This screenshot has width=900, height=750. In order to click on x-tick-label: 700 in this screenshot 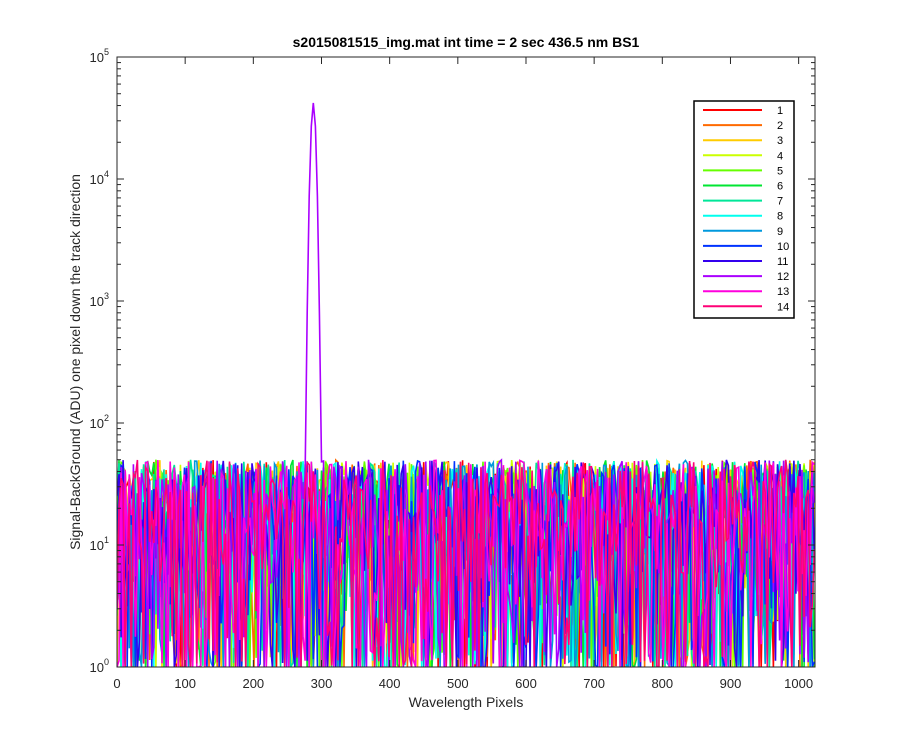, I will do `click(594, 683)`.